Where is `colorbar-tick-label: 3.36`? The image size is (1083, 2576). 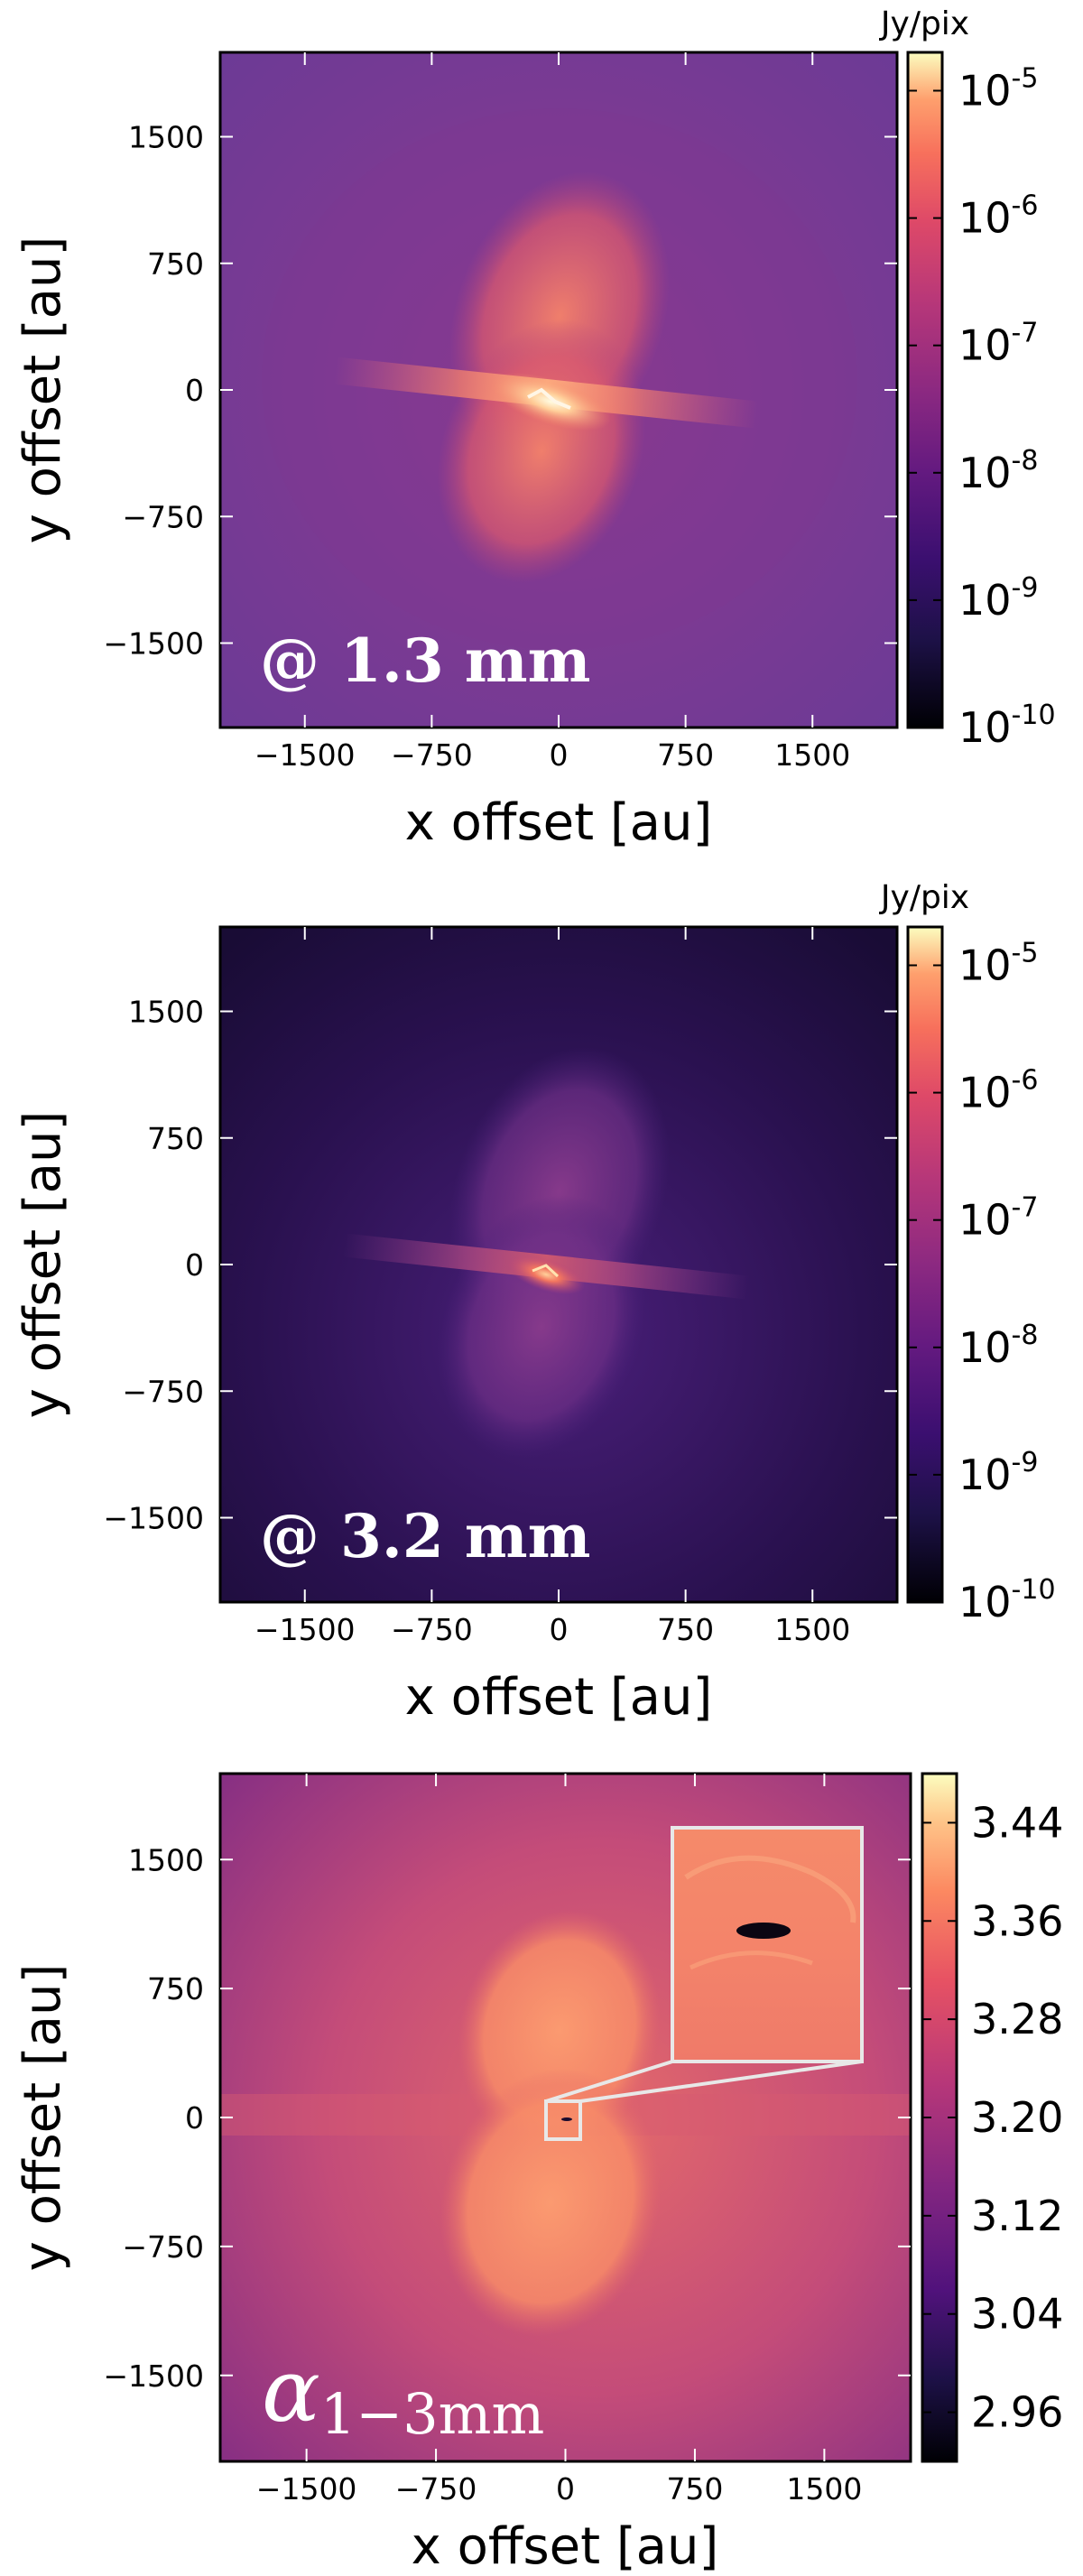 colorbar-tick-label: 3.36 is located at coordinates (1017, 1921).